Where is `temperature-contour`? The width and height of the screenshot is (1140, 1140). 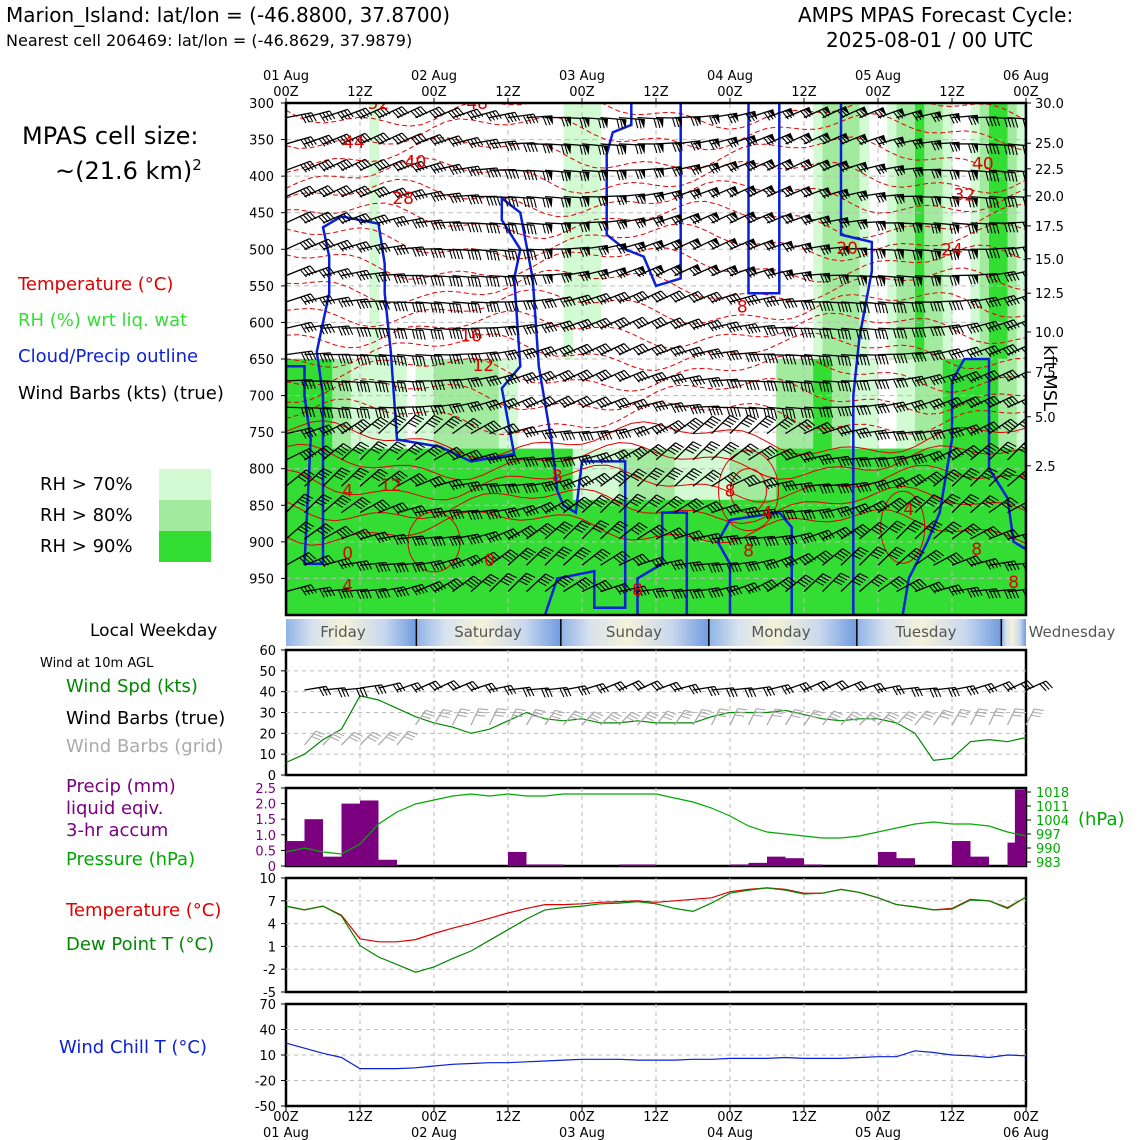 temperature-contour is located at coordinates (656, 505).